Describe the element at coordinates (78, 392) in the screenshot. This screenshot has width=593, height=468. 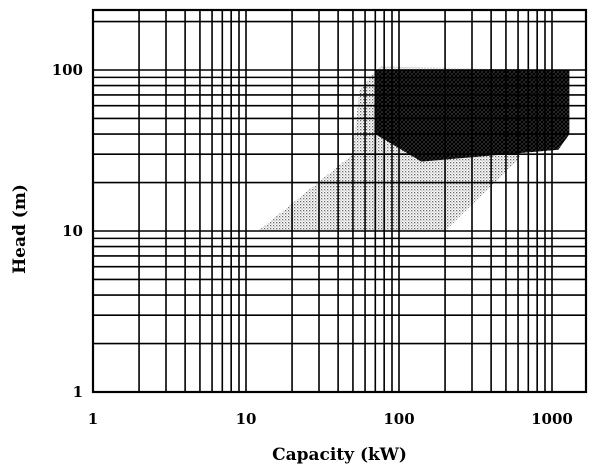
I see `y-tick-label: 1` at that location.